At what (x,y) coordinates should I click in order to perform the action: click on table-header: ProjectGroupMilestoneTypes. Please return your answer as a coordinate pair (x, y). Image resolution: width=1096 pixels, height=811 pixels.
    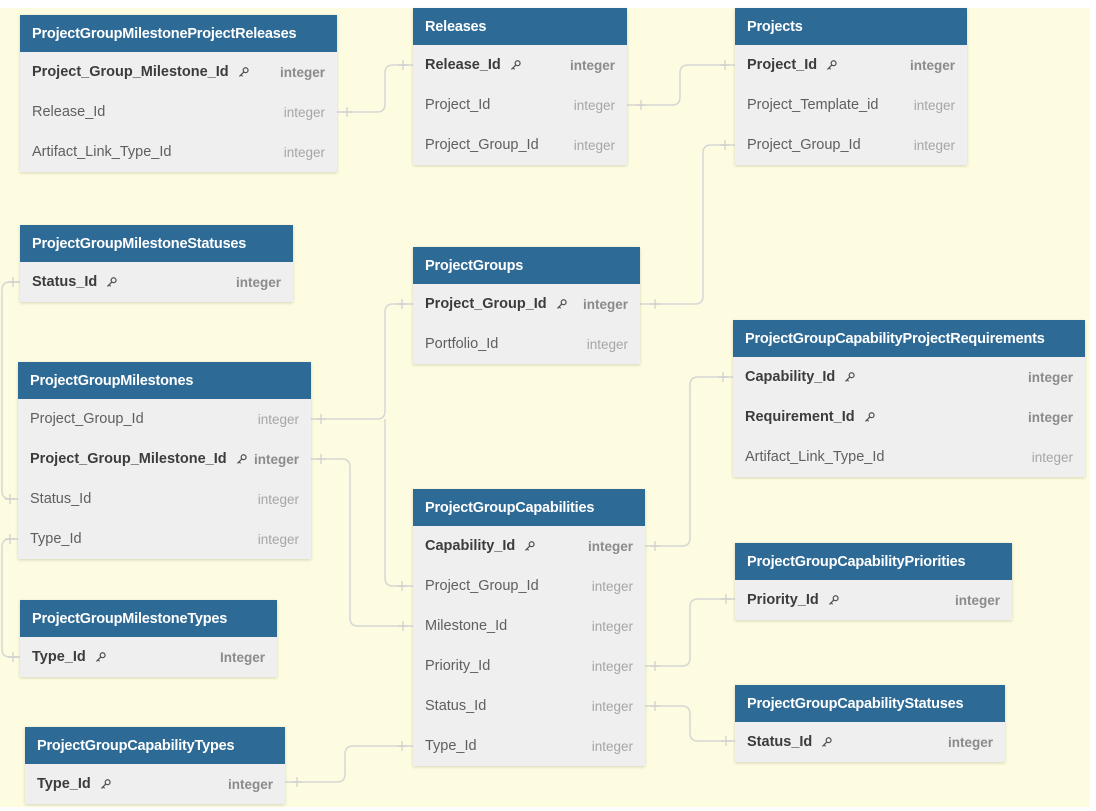
    Looking at the image, I should click on (148, 618).